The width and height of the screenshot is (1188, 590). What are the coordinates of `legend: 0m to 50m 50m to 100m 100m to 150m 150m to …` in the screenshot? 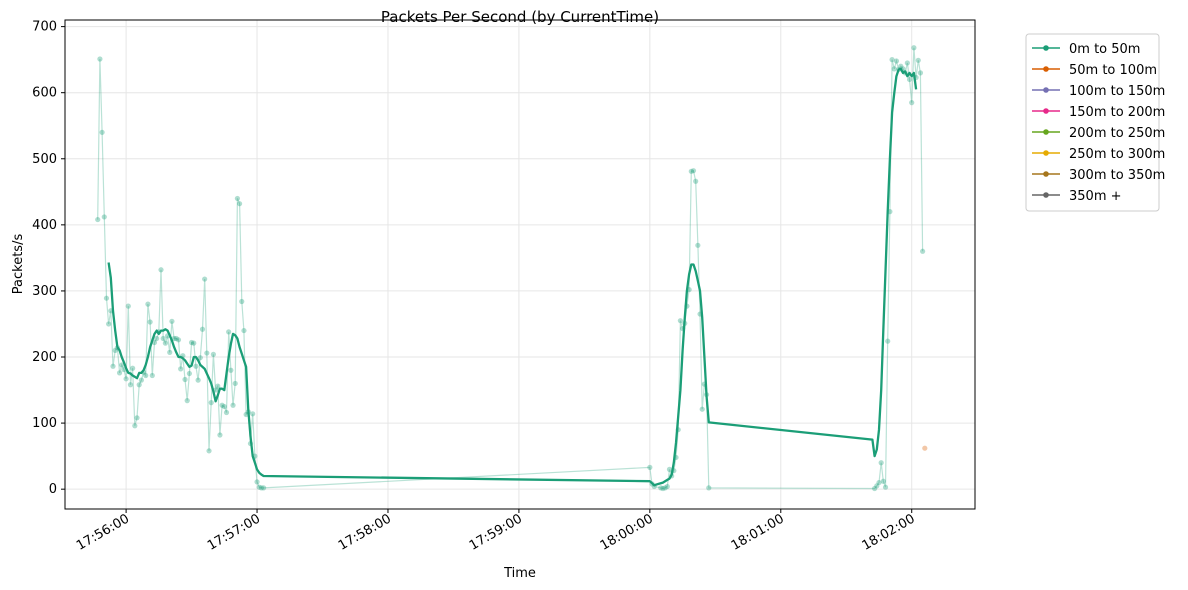 It's located at (1095, 122).